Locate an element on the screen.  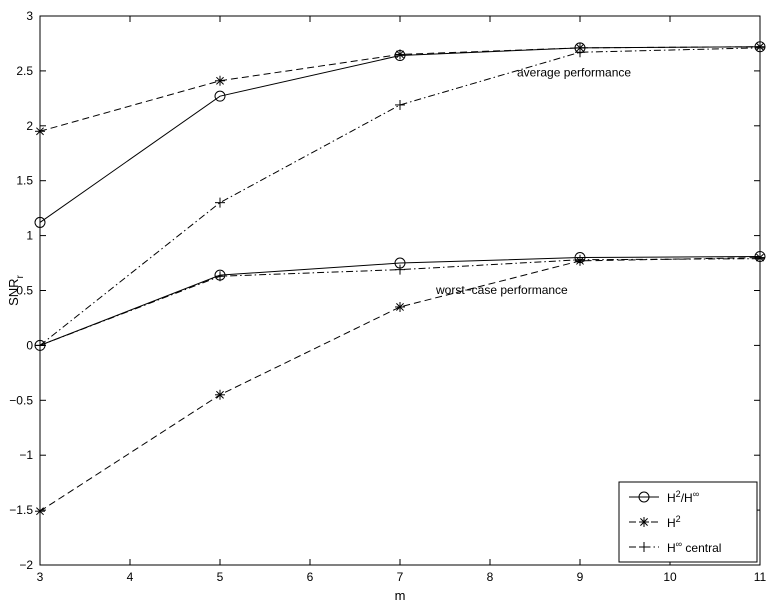
x-tick-label-10: 10 is located at coordinates (670, 577).